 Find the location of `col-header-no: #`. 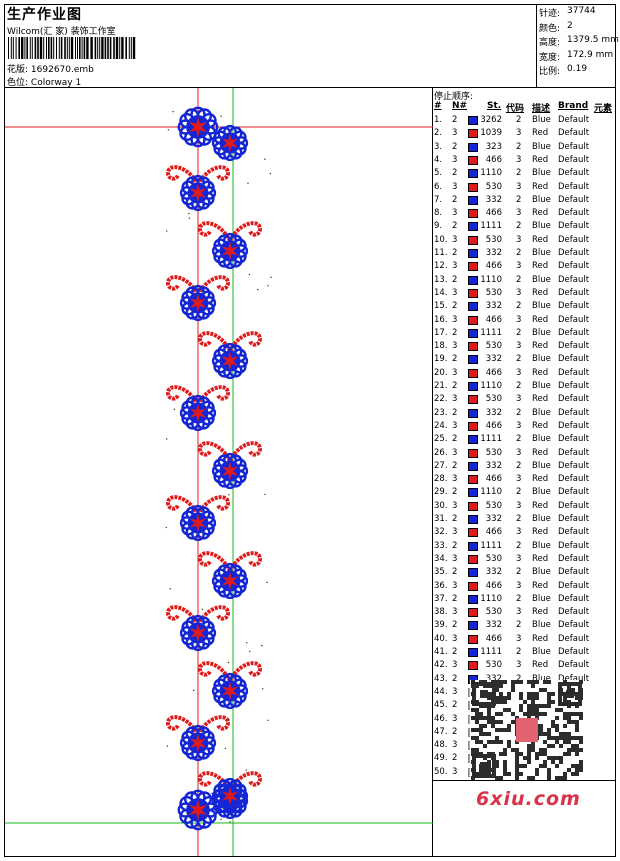

col-header-no: # is located at coordinates (438, 106).